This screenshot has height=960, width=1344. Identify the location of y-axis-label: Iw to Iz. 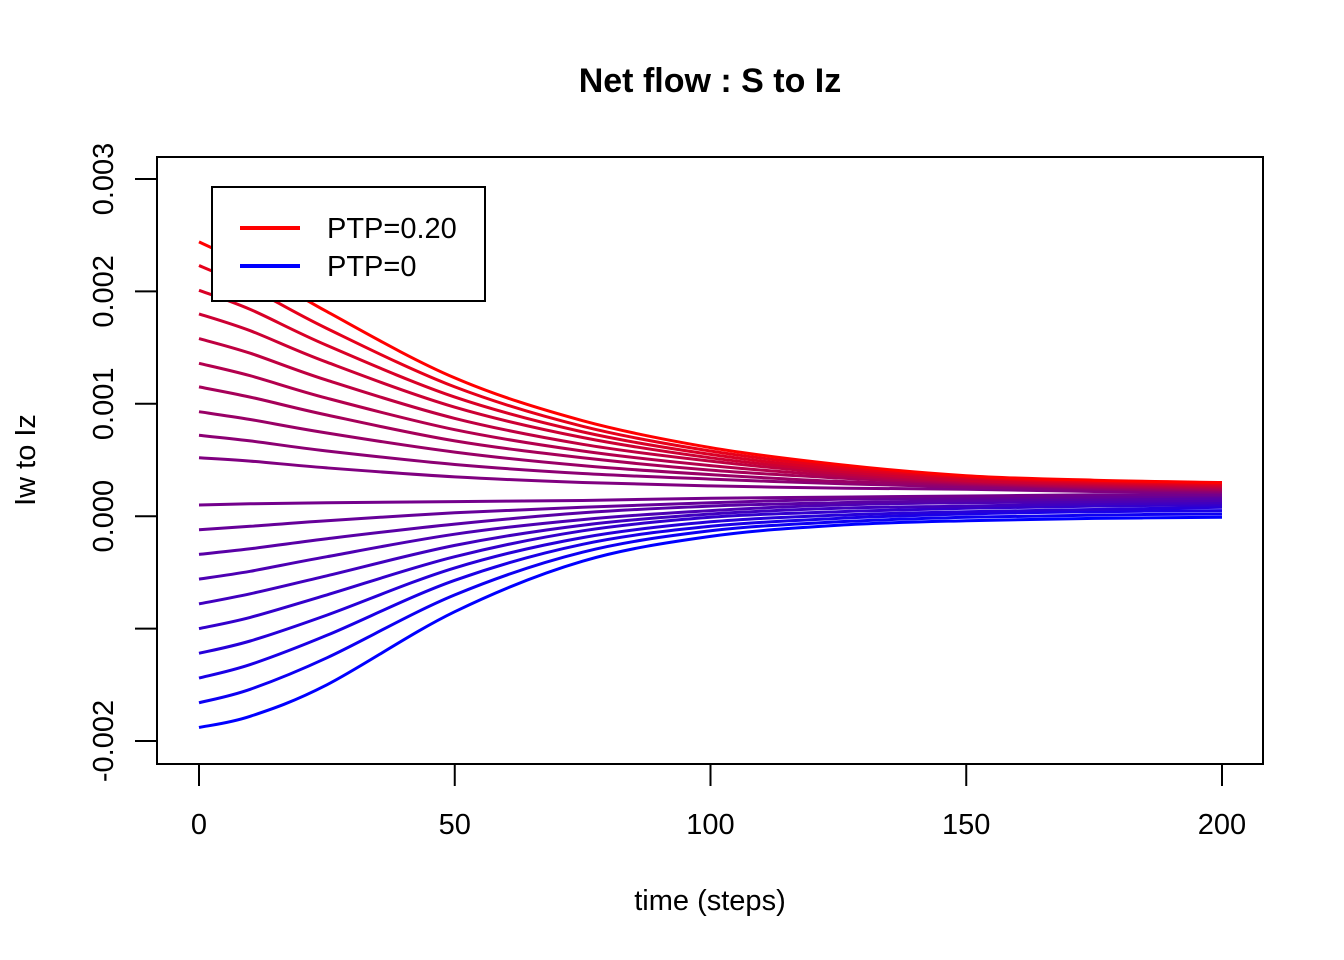
(26, 460).